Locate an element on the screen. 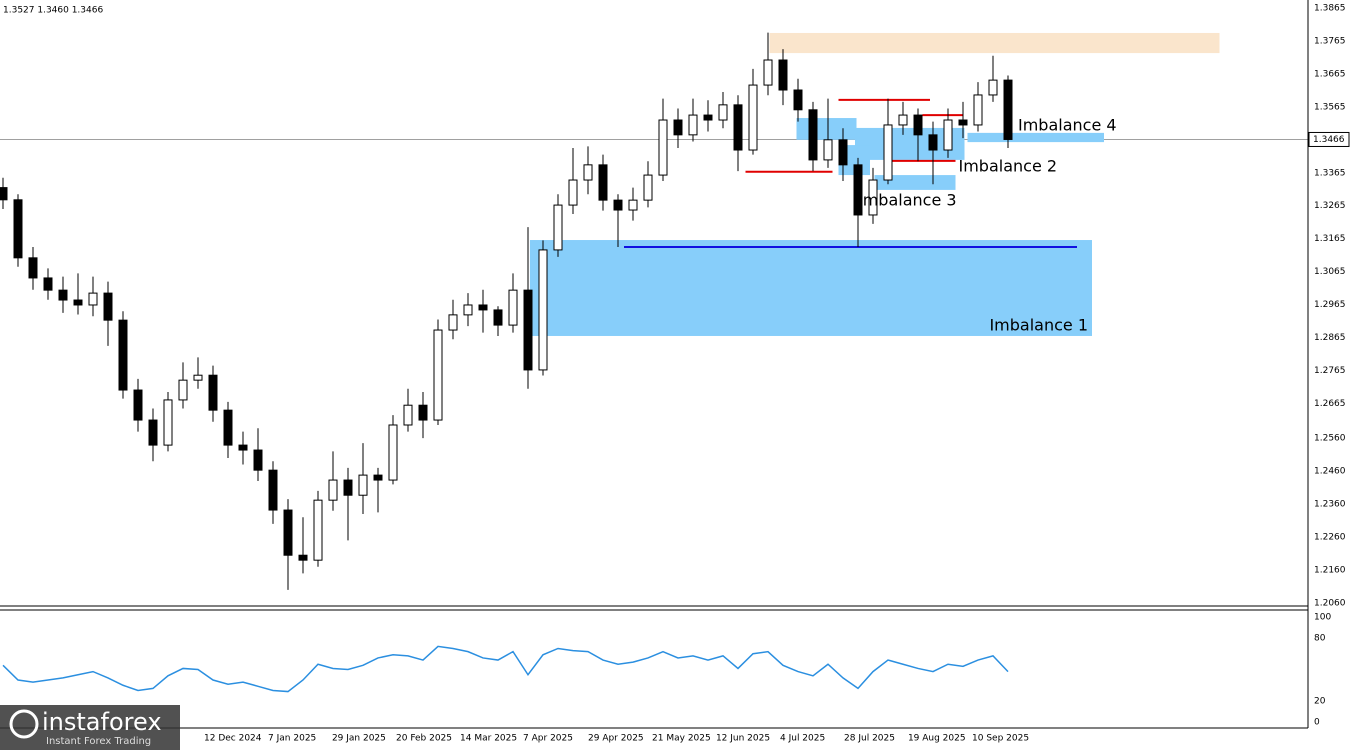  y-tick-label: 1.2160 is located at coordinates (1330, 571).